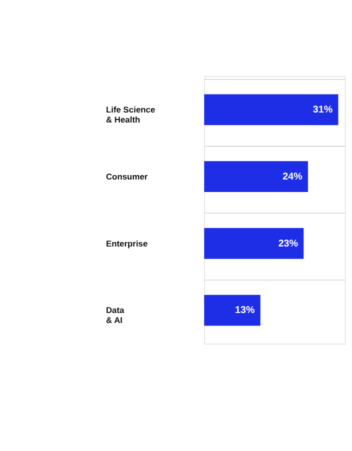 This screenshot has width=352, height=451. I want to click on data-label: 31%, so click(322, 110).